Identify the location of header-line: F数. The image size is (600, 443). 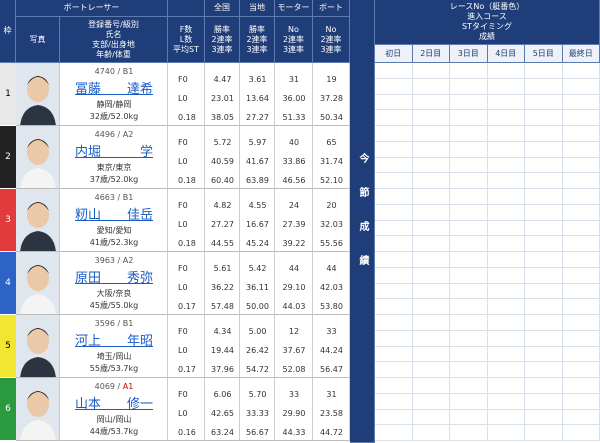
(186, 29).